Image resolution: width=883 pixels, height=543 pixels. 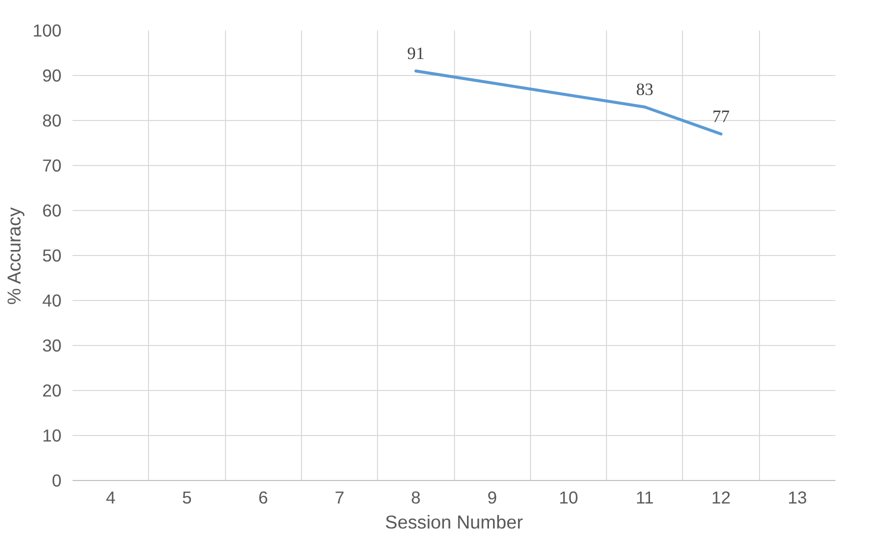 I want to click on y-tick-label: 40, so click(x=52, y=300).